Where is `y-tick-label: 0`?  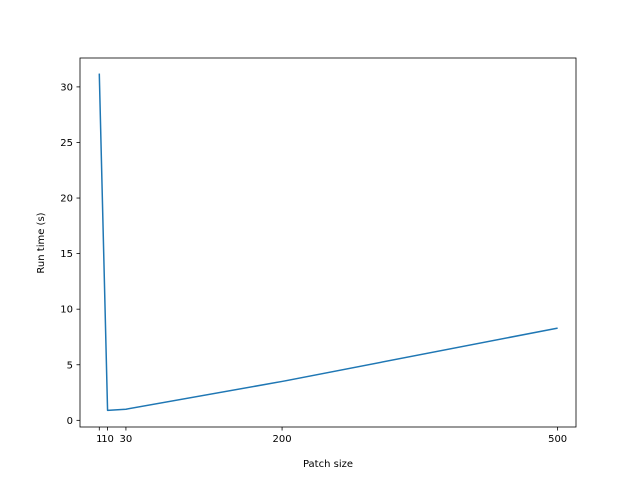 y-tick-label: 0 is located at coordinates (70, 421).